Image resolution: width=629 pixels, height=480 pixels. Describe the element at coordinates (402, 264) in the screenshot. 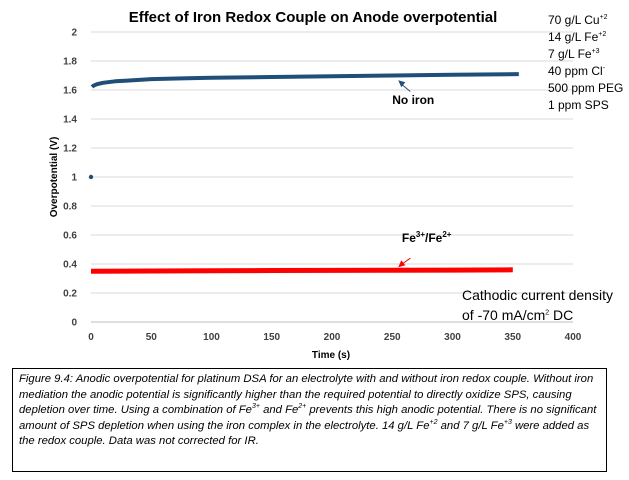

I see `fe-arrowhead` at that location.